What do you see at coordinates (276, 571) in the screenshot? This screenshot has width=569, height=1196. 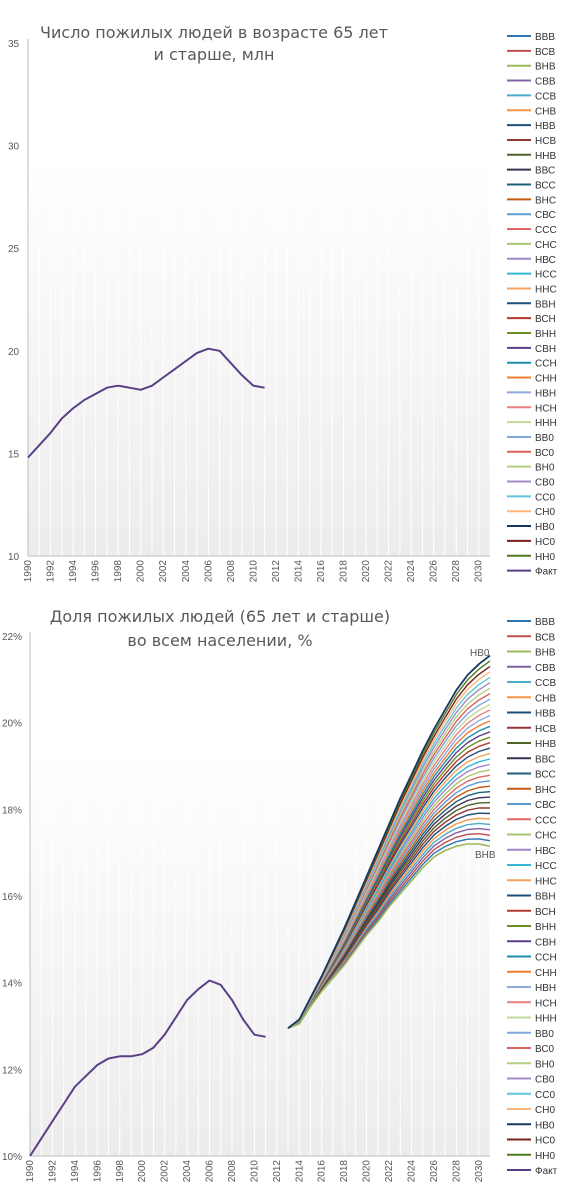 I see `x-tick-label: 2012` at bounding box center [276, 571].